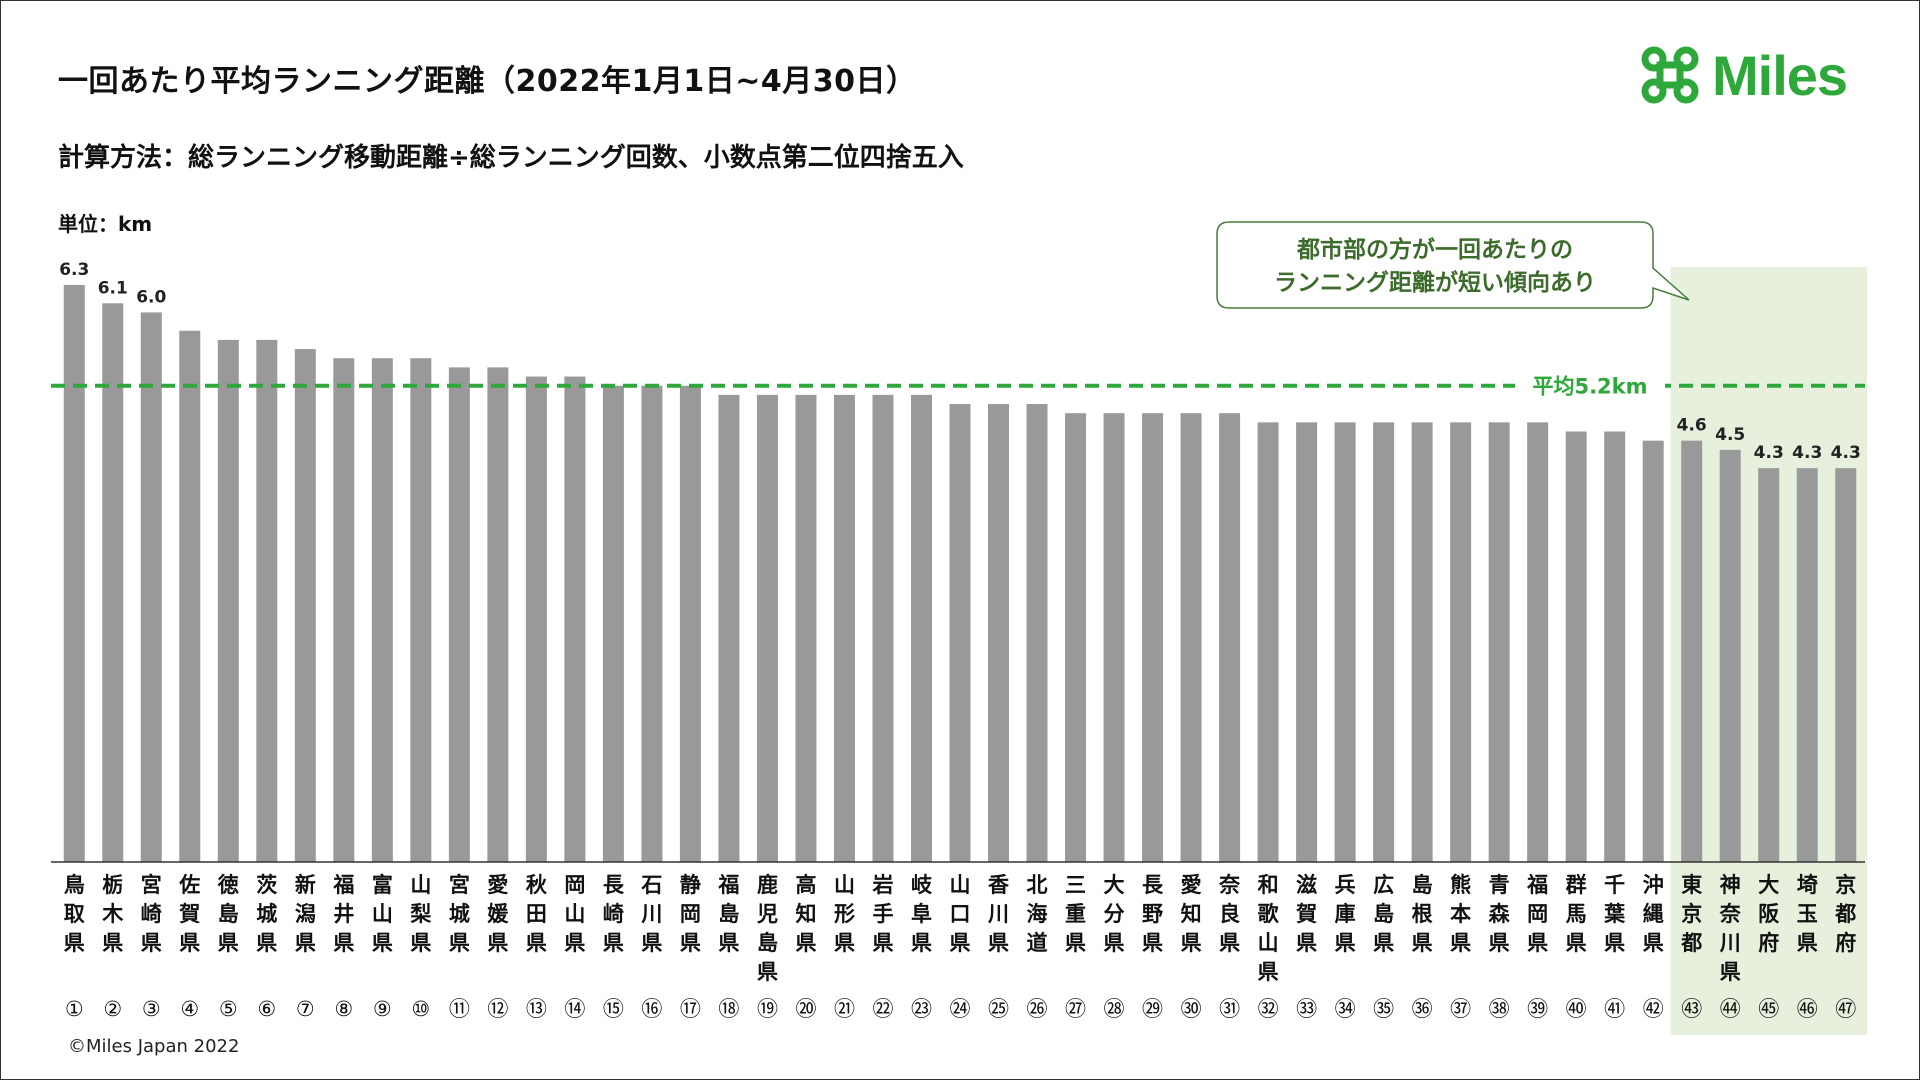 The width and height of the screenshot is (1920, 1080). What do you see at coordinates (266, 914) in the screenshot?
I see `category-label-6-char-2: 城` at bounding box center [266, 914].